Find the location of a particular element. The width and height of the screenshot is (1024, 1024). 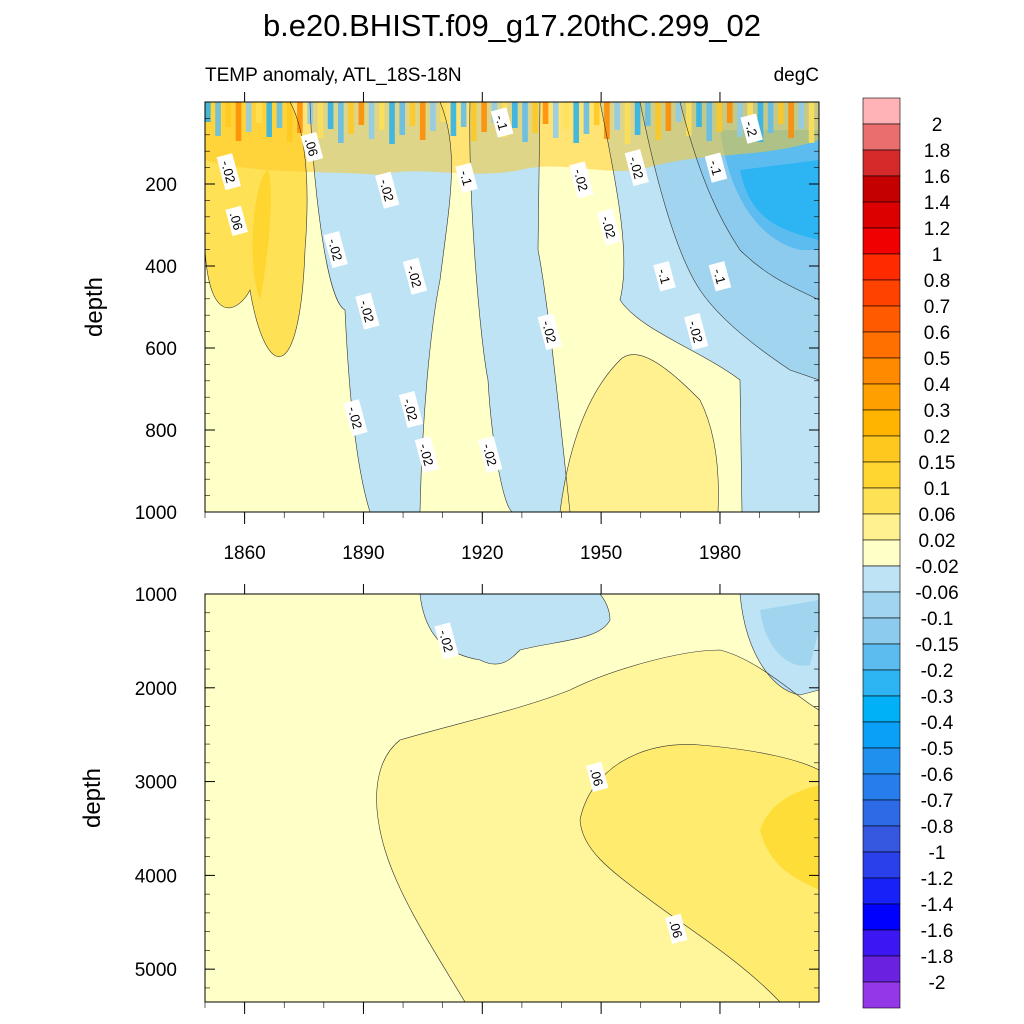

y-tick-label: 3000 is located at coordinates (156, 783).